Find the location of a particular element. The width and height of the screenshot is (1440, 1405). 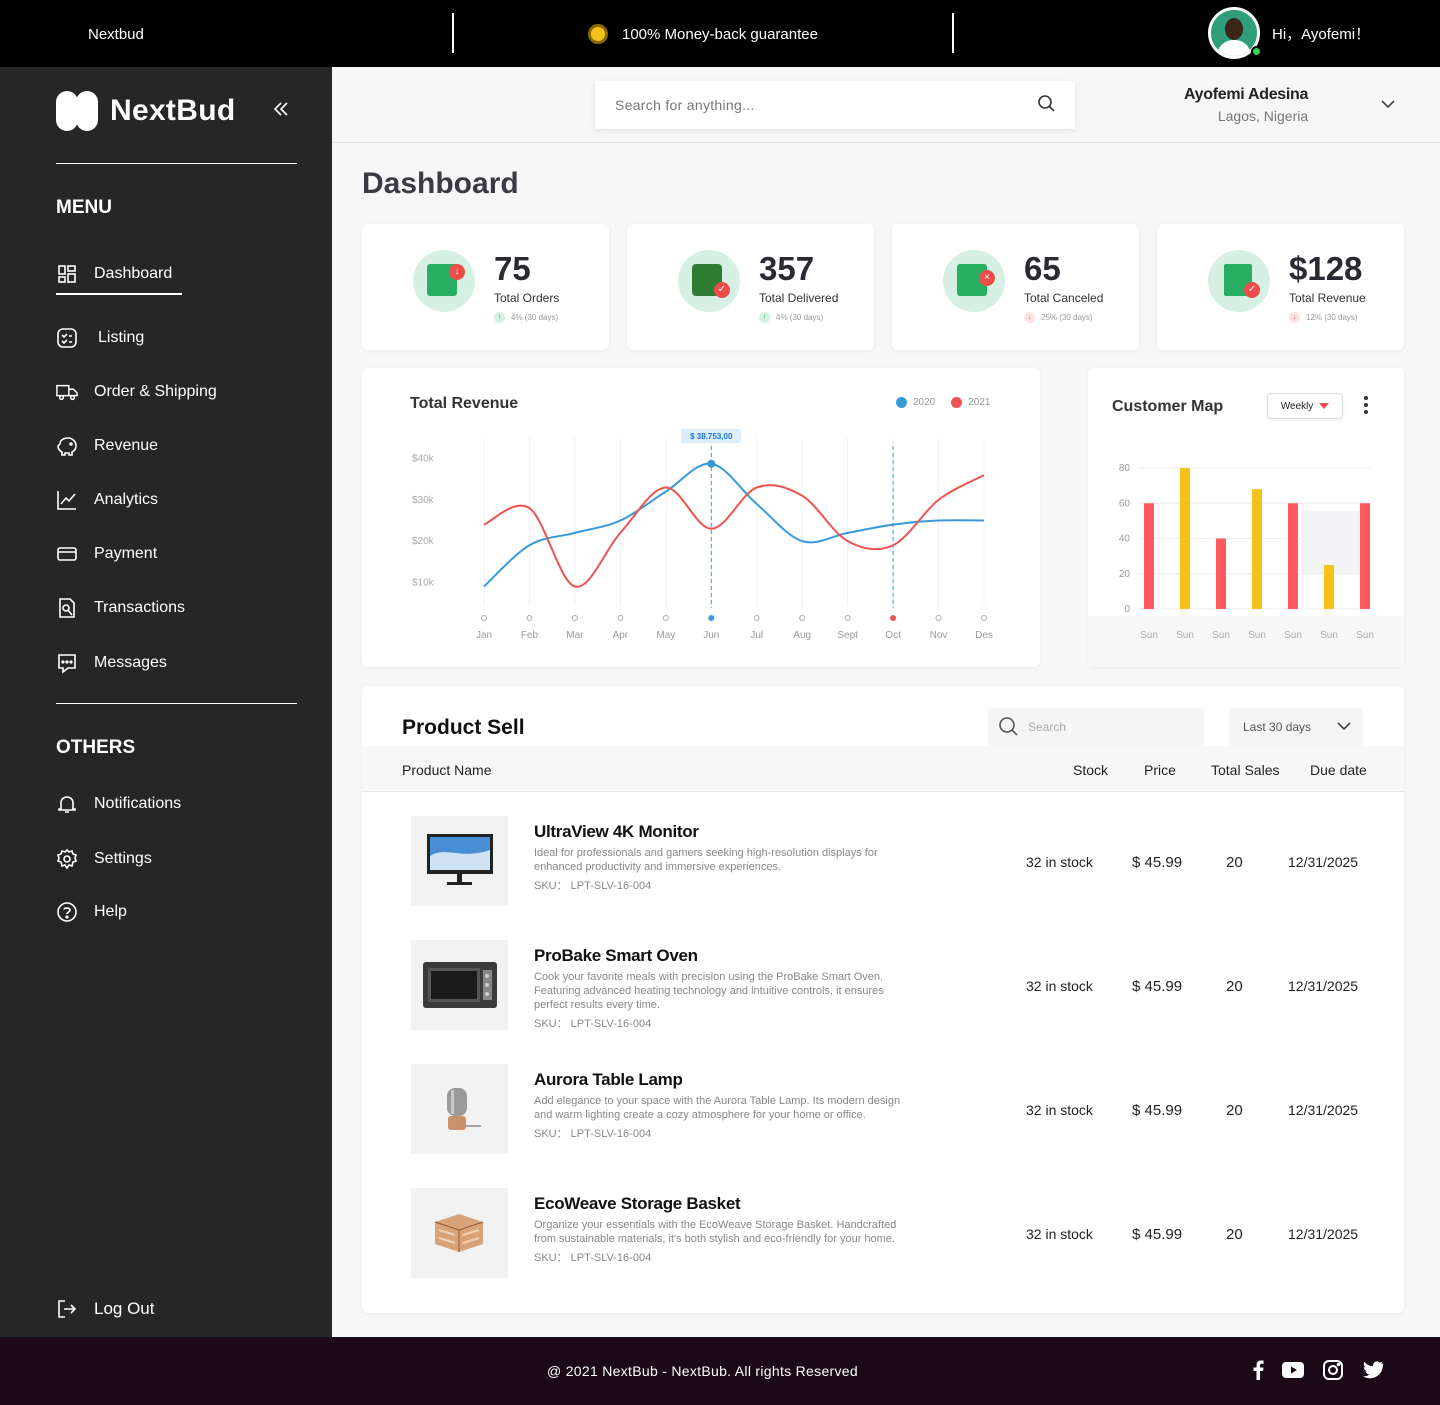

sidebar-item-revenue: Revenue is located at coordinates (107, 446).